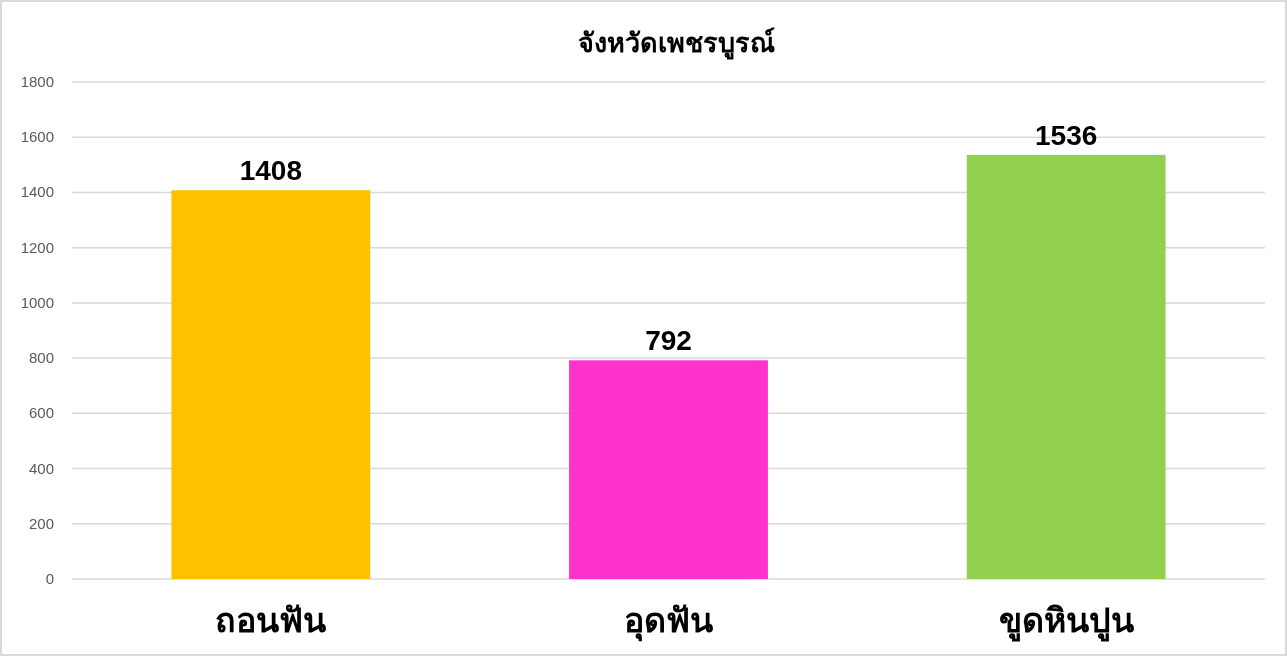  What do you see at coordinates (41, 413) in the screenshot?
I see `y-tick-label: 600` at bounding box center [41, 413].